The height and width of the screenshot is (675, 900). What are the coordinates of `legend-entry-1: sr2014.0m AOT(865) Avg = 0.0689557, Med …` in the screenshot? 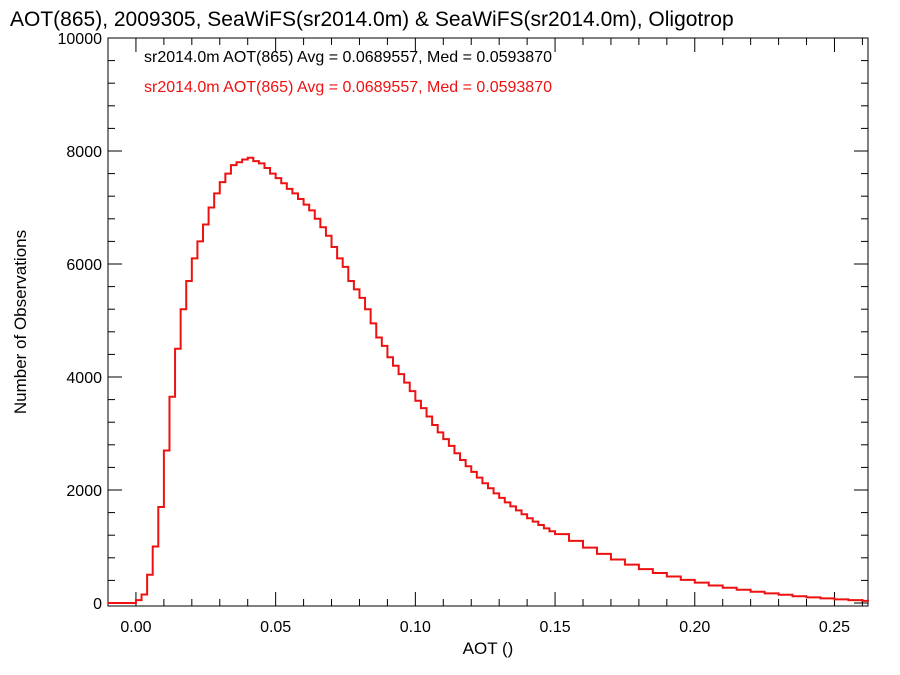 It's located at (348, 57).